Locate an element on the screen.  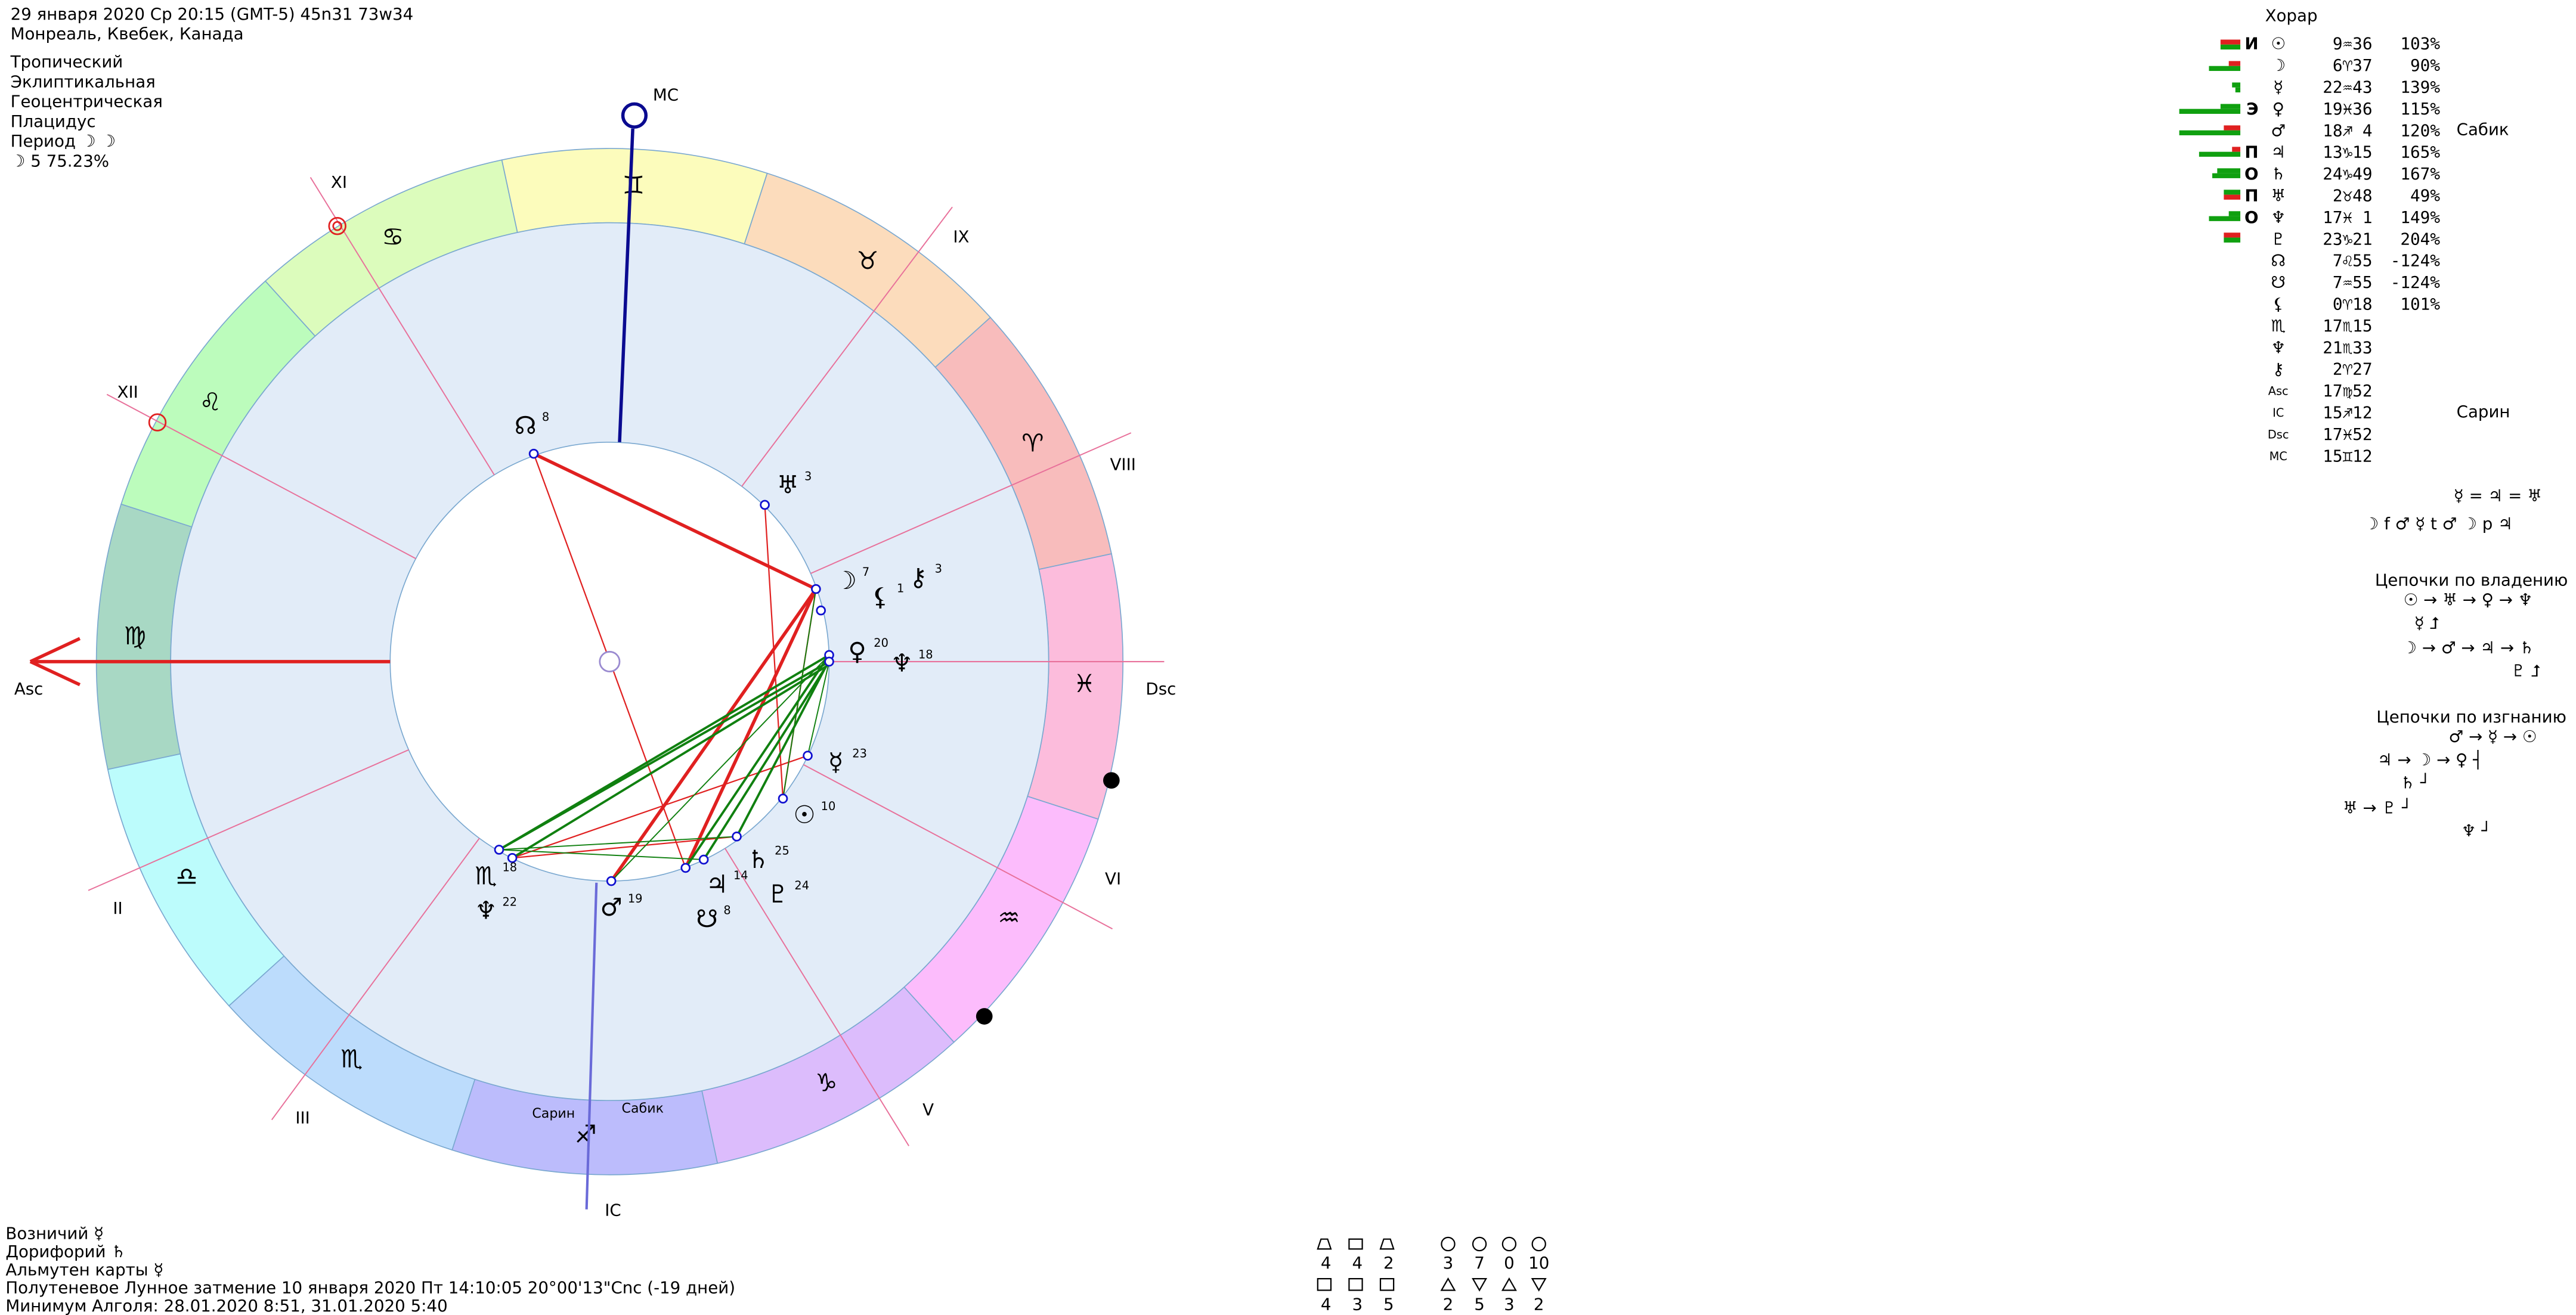
planet-degree: 10 is located at coordinates (828, 806).